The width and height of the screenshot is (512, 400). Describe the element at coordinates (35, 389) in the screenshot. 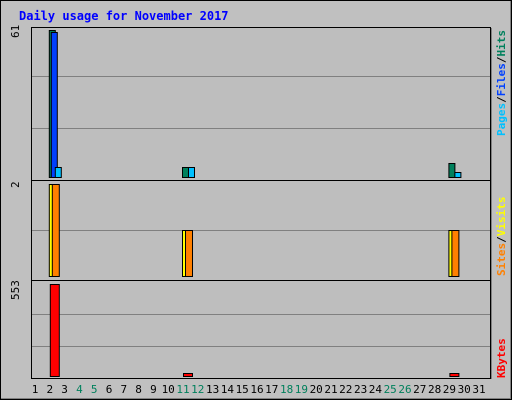

I see `x-tick-label-day-1: 1` at that location.